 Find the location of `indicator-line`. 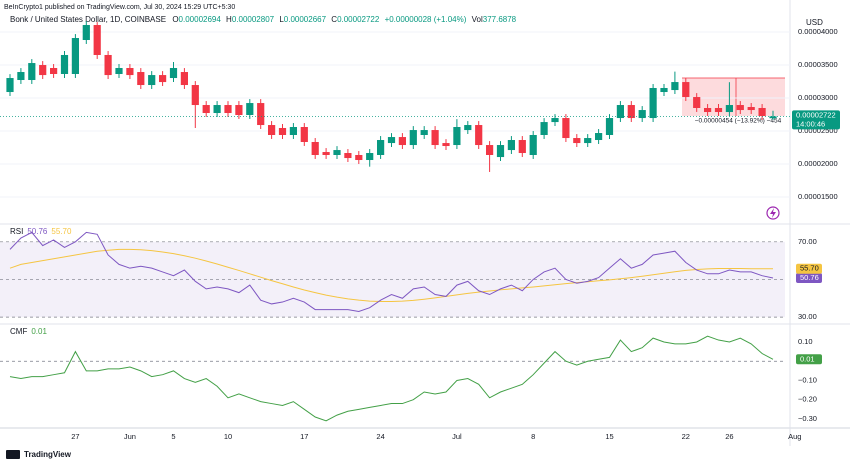

indicator-line is located at coordinates (391, 275).